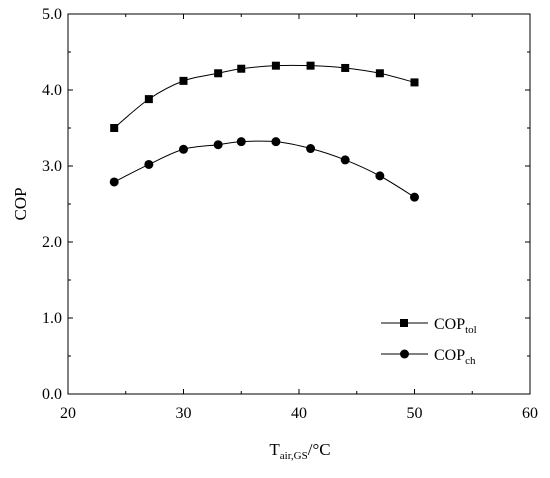  Describe the element at coordinates (415, 413) in the screenshot. I see `x-tick-label: 50` at that location.